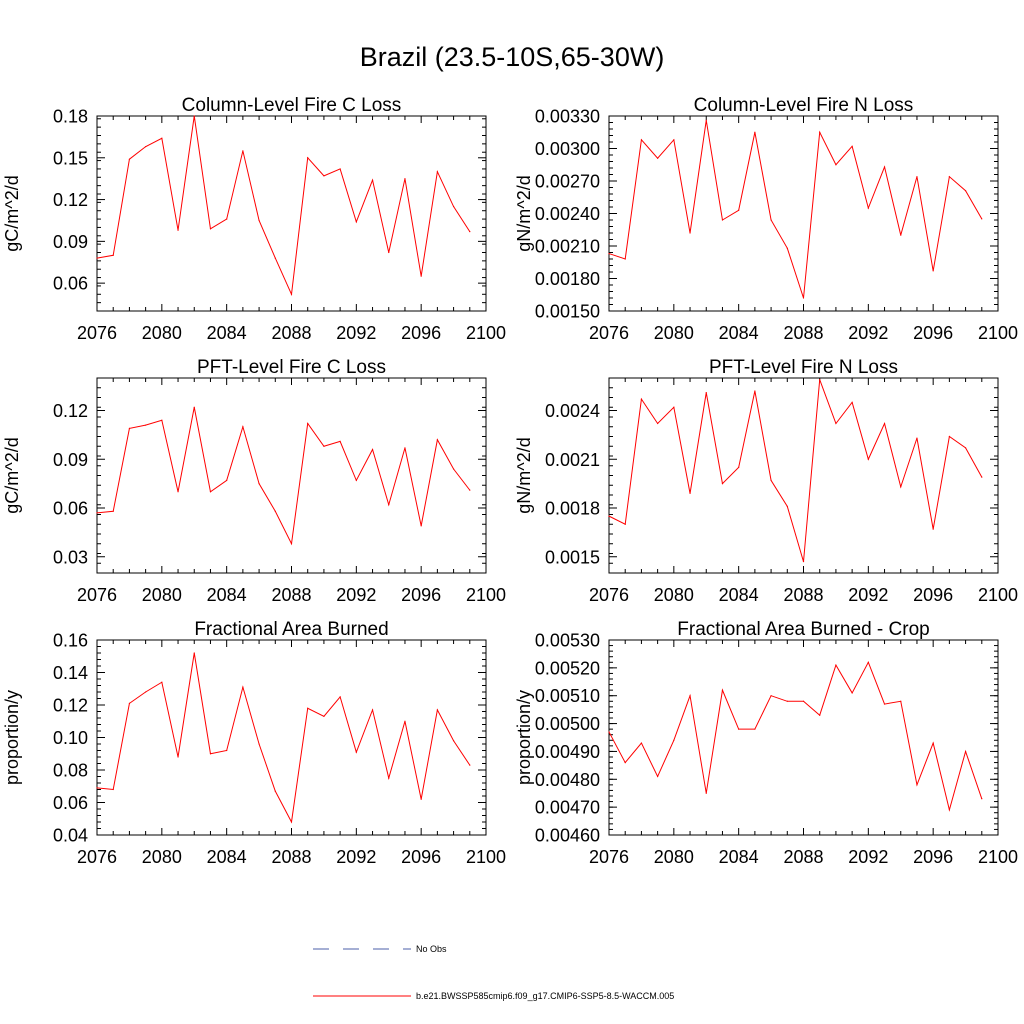 The height and width of the screenshot is (1024, 1024). I want to click on panel-title: Column-Level Fire N Loss, so click(804, 105).